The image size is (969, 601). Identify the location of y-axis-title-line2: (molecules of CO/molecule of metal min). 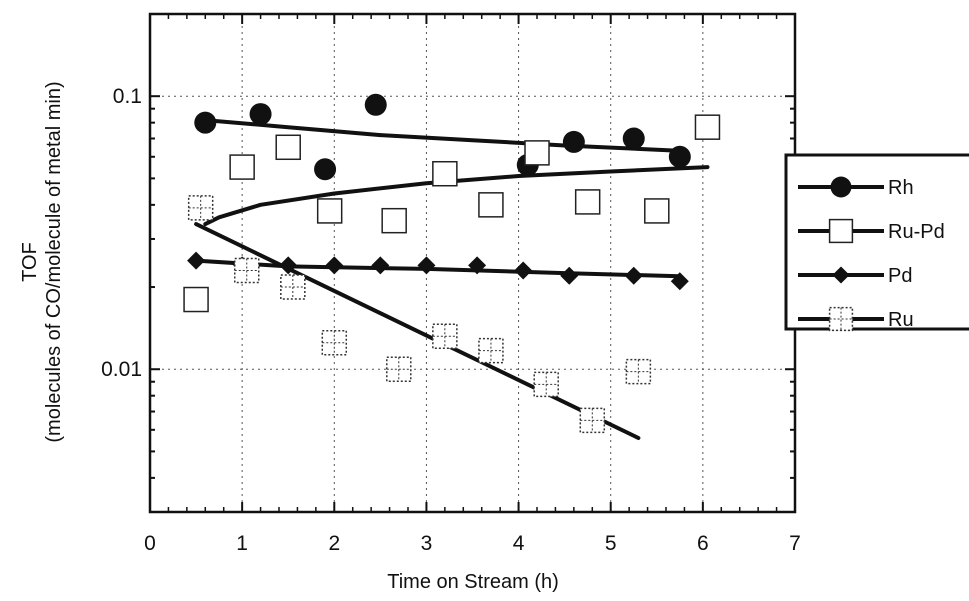
(54, 261).